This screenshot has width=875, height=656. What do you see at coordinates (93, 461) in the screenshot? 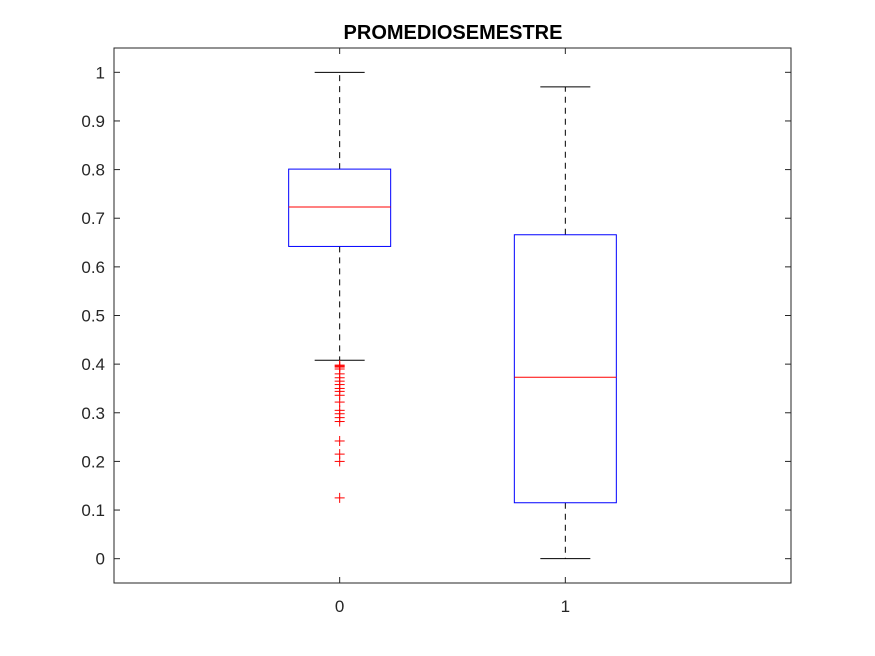
I see `y-tick-label: 0.2` at bounding box center [93, 461].